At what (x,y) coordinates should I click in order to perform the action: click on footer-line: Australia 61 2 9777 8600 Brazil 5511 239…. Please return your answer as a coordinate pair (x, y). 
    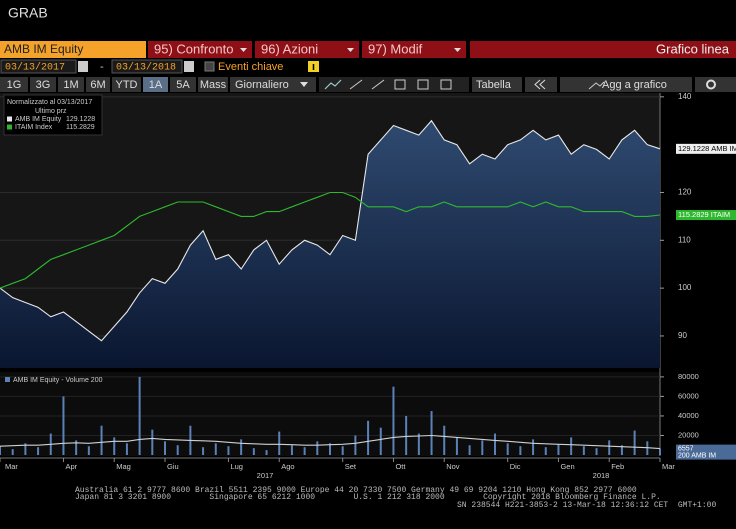
    Looking at the image, I should click on (356, 490).